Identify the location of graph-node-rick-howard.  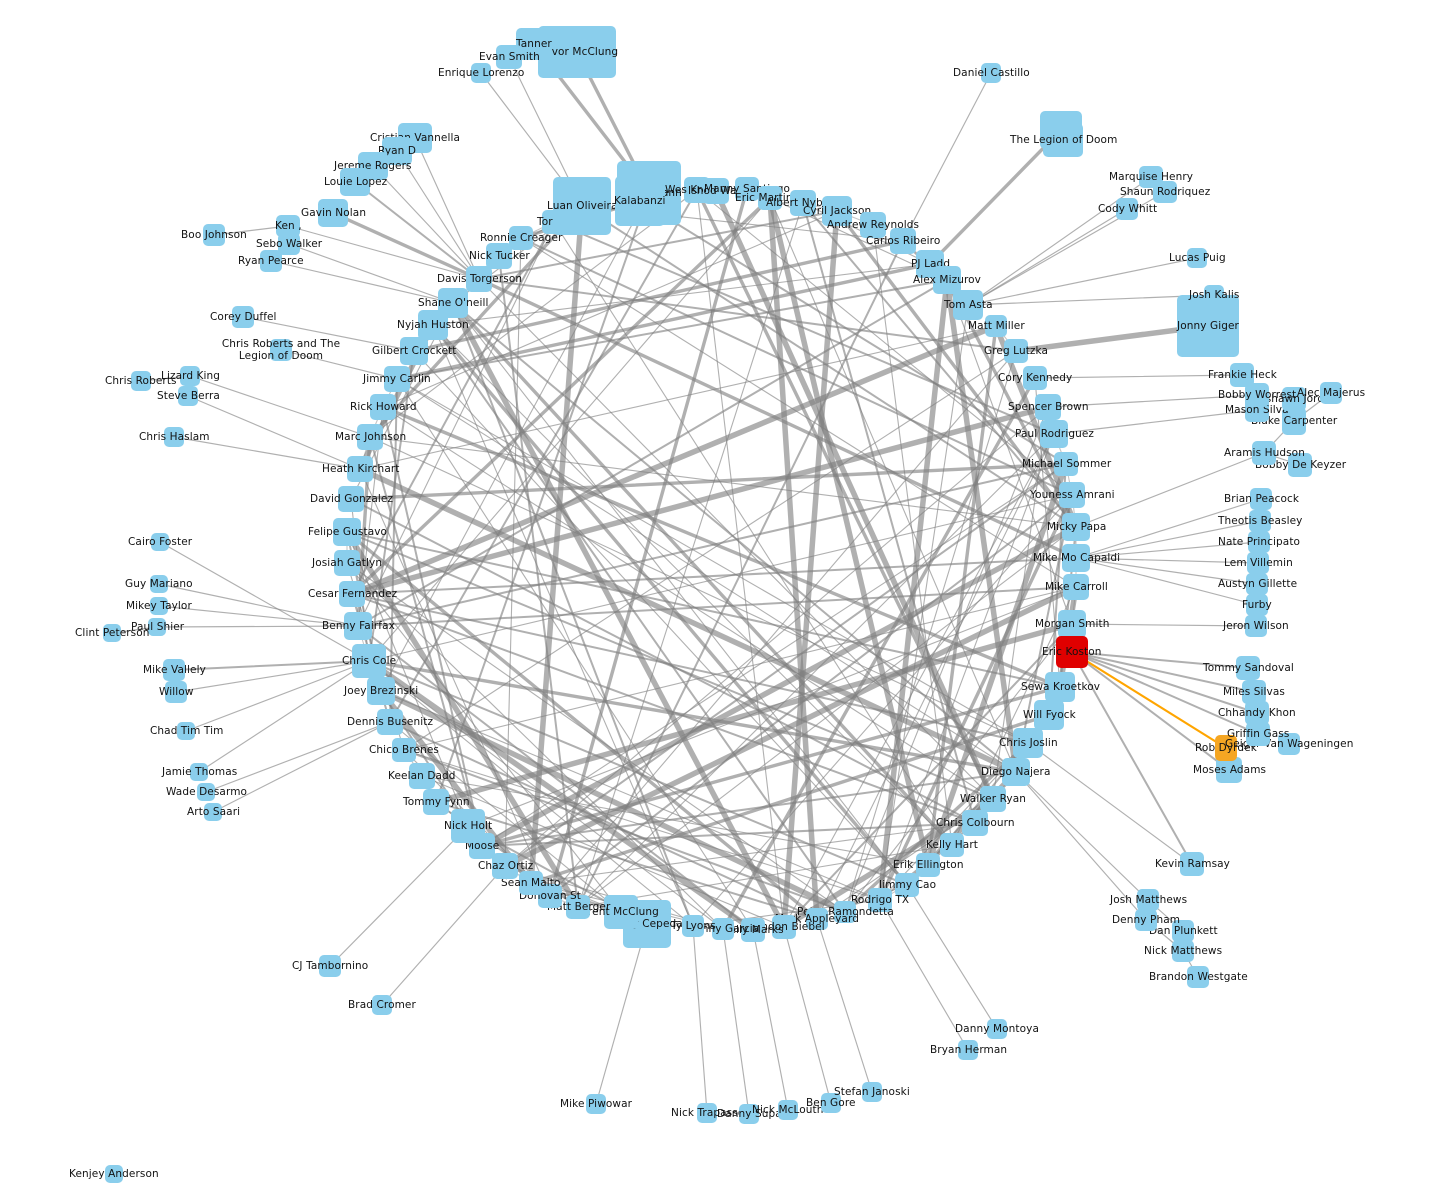
(383, 407).